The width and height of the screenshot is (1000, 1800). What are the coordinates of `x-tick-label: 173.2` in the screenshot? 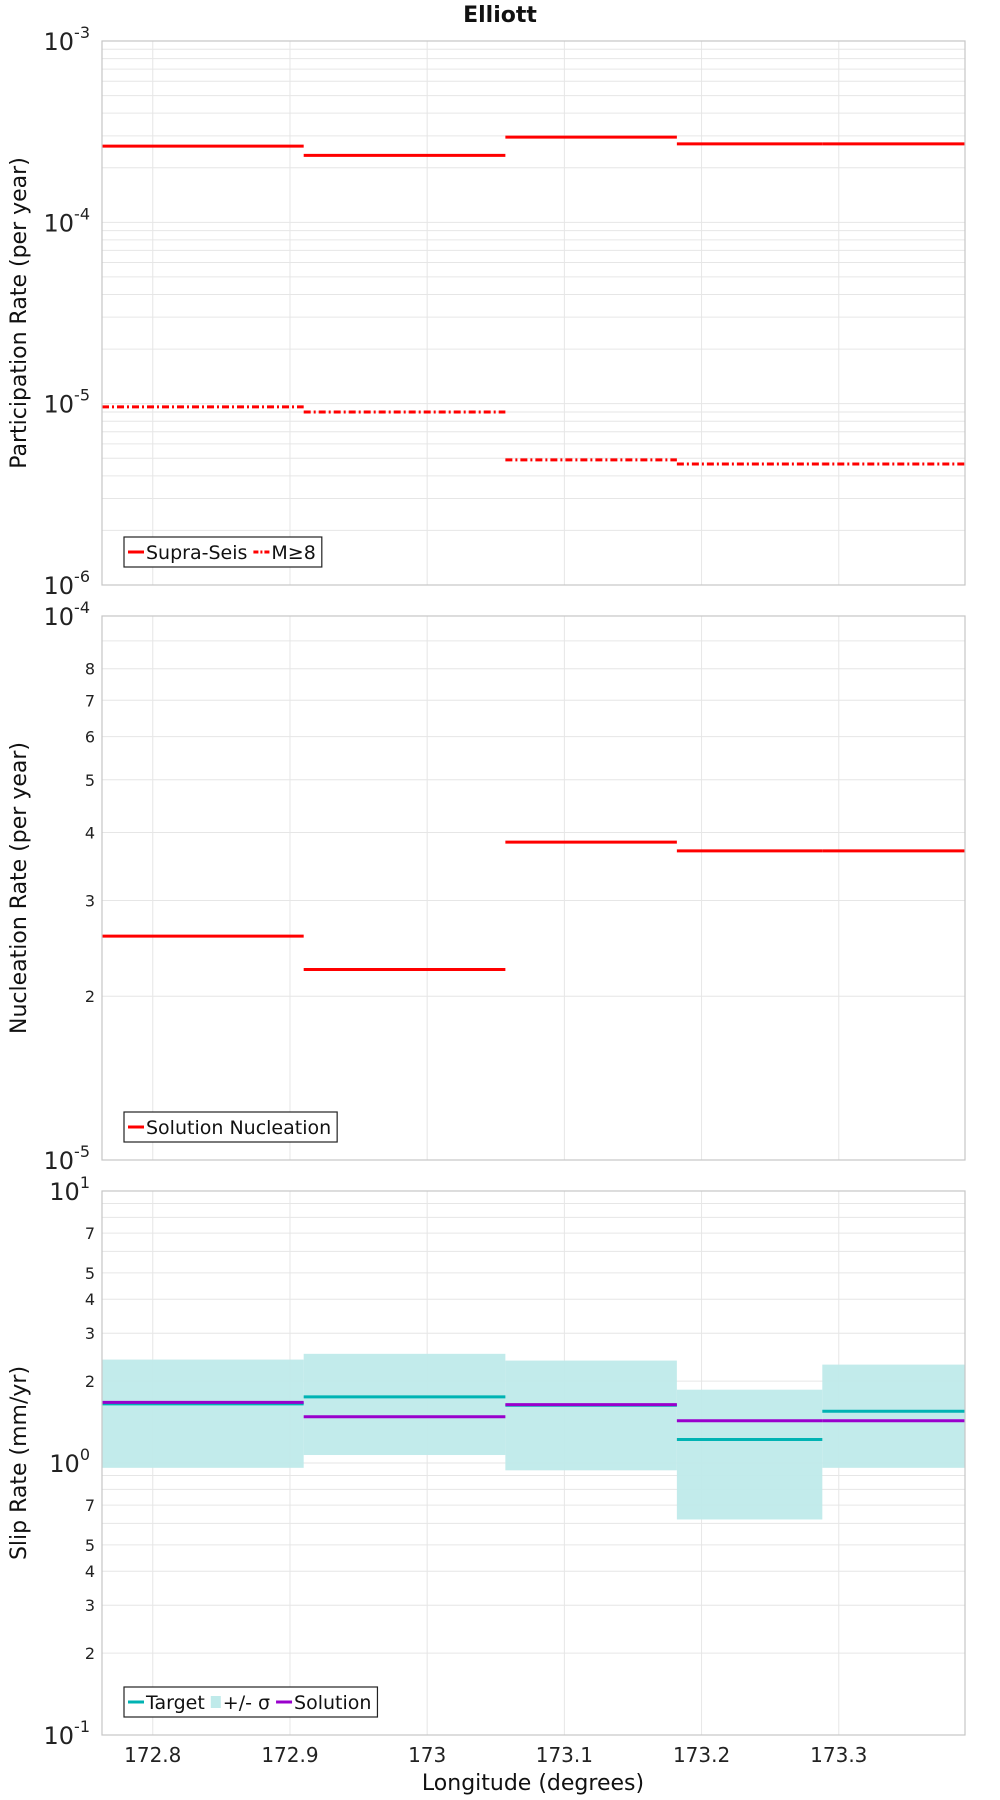 It's located at (701, 1755).